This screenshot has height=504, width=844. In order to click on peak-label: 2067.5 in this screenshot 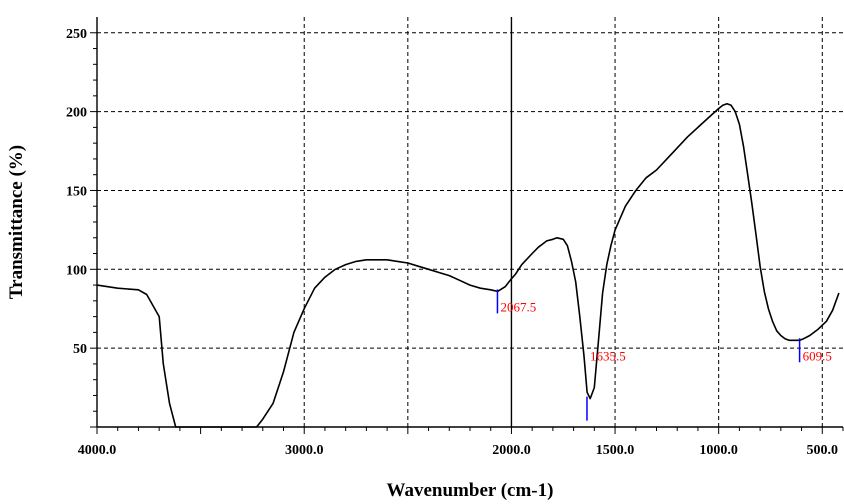, I will do `click(518, 306)`.